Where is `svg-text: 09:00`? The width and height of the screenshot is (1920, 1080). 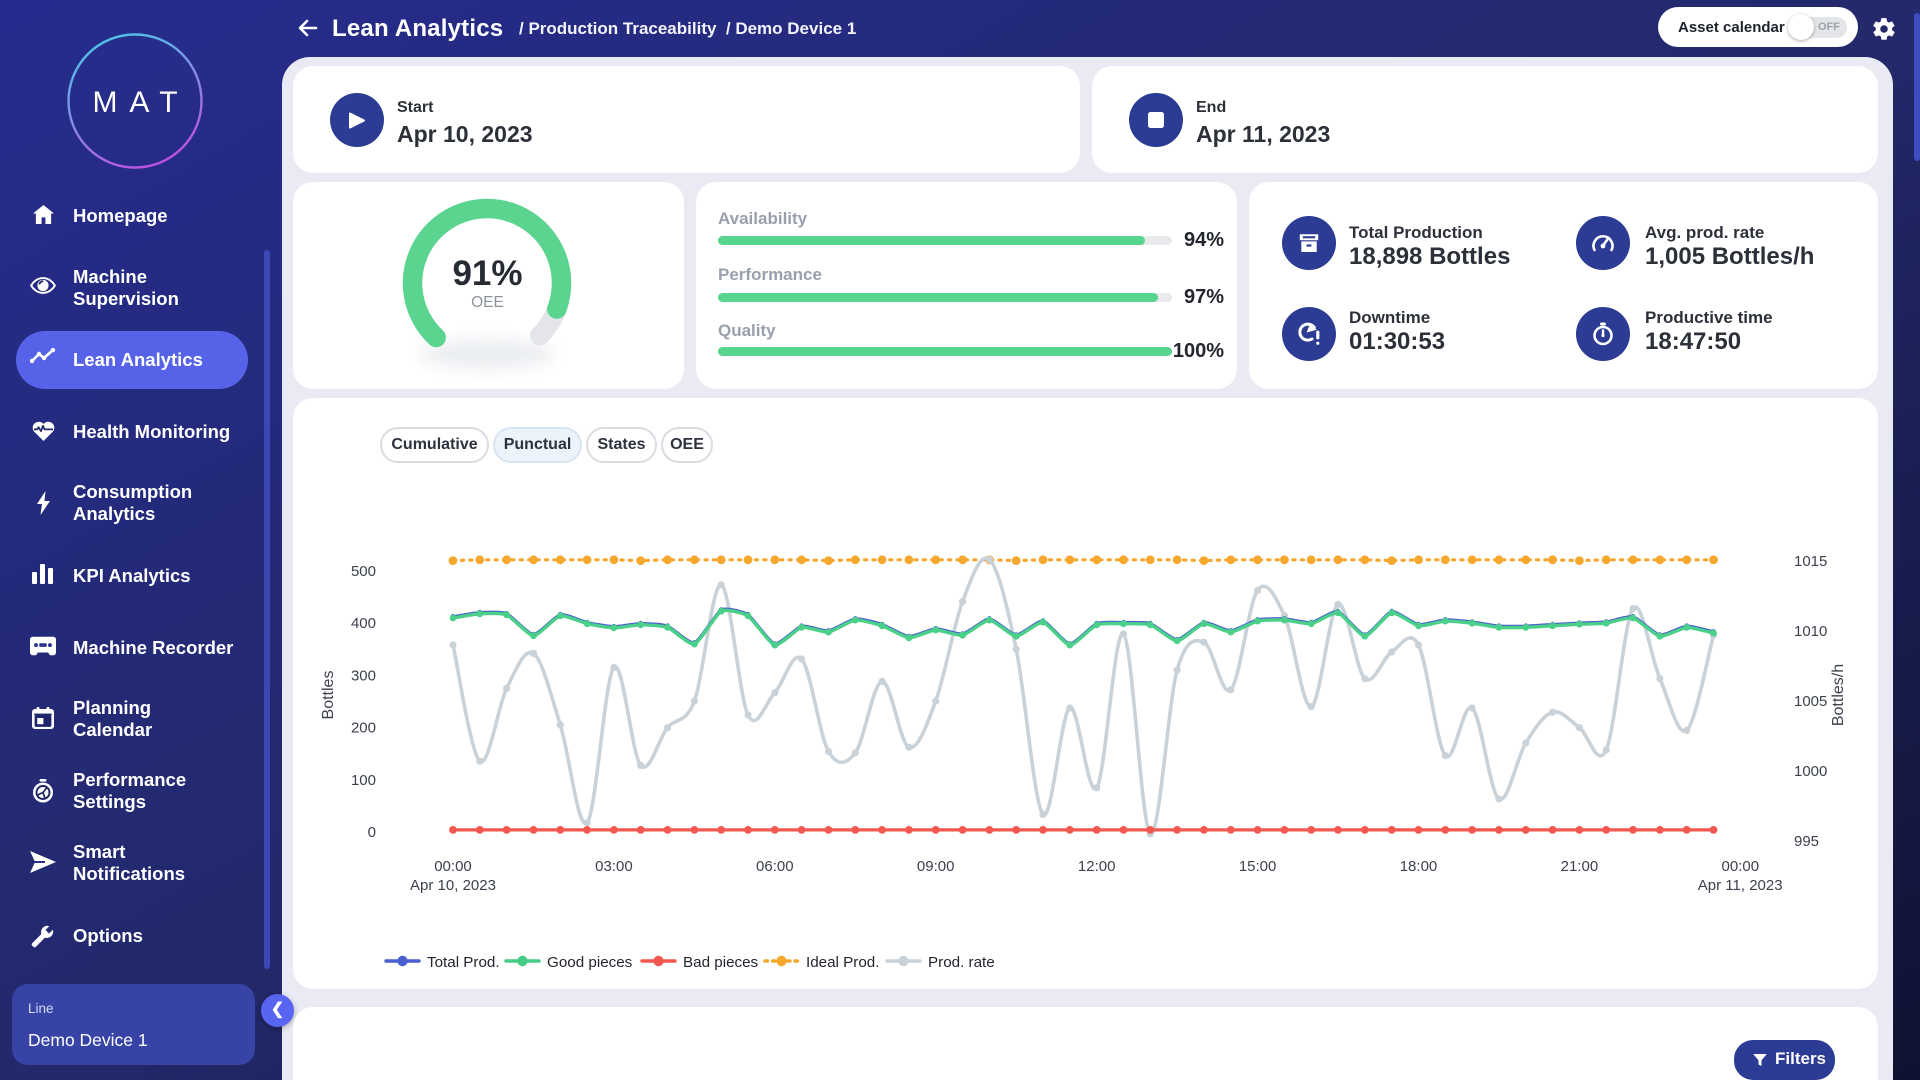
svg-text: 09:00 is located at coordinates (936, 866).